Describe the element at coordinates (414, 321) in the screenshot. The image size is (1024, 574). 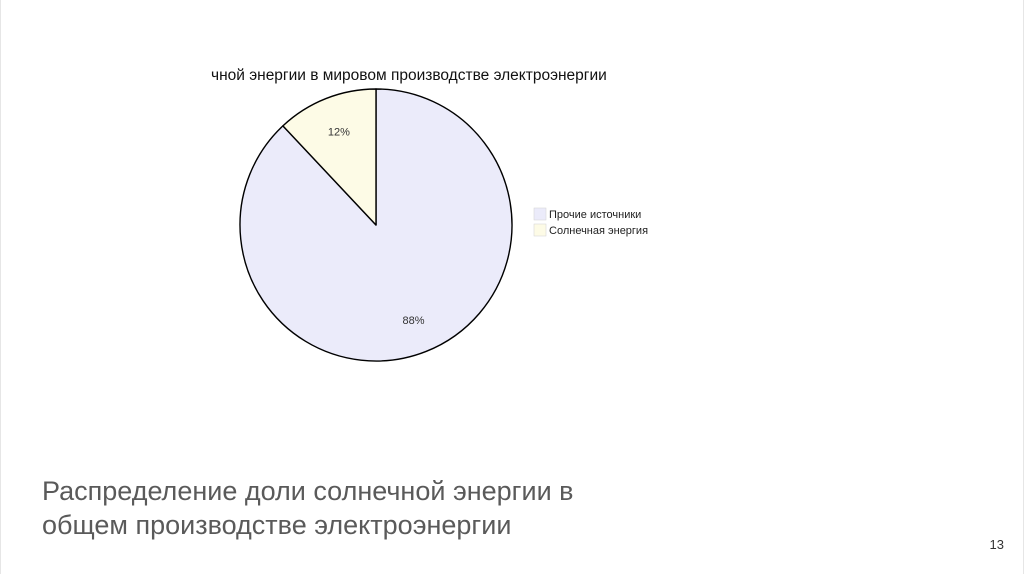
I see `pie-label-other-sources: 88%` at that location.